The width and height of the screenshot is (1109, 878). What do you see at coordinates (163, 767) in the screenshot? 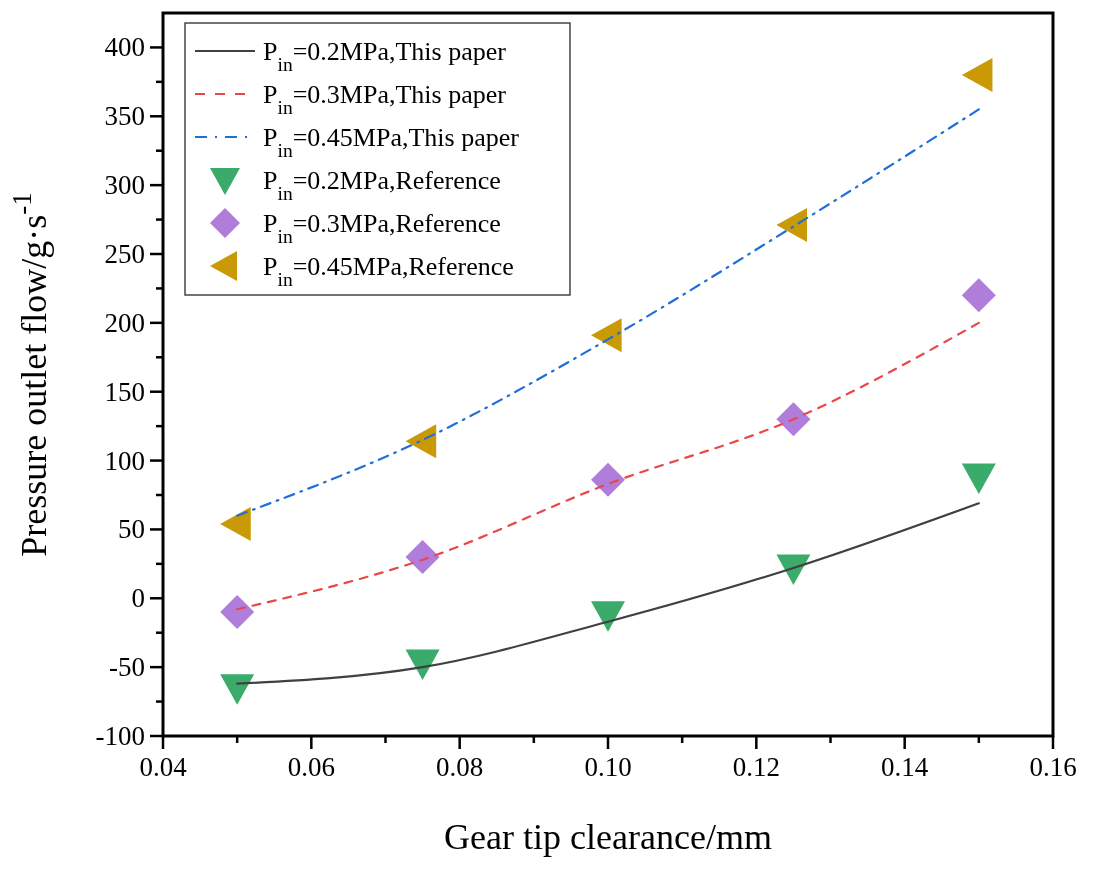
I see `x-tick-label: 0.04` at bounding box center [163, 767].